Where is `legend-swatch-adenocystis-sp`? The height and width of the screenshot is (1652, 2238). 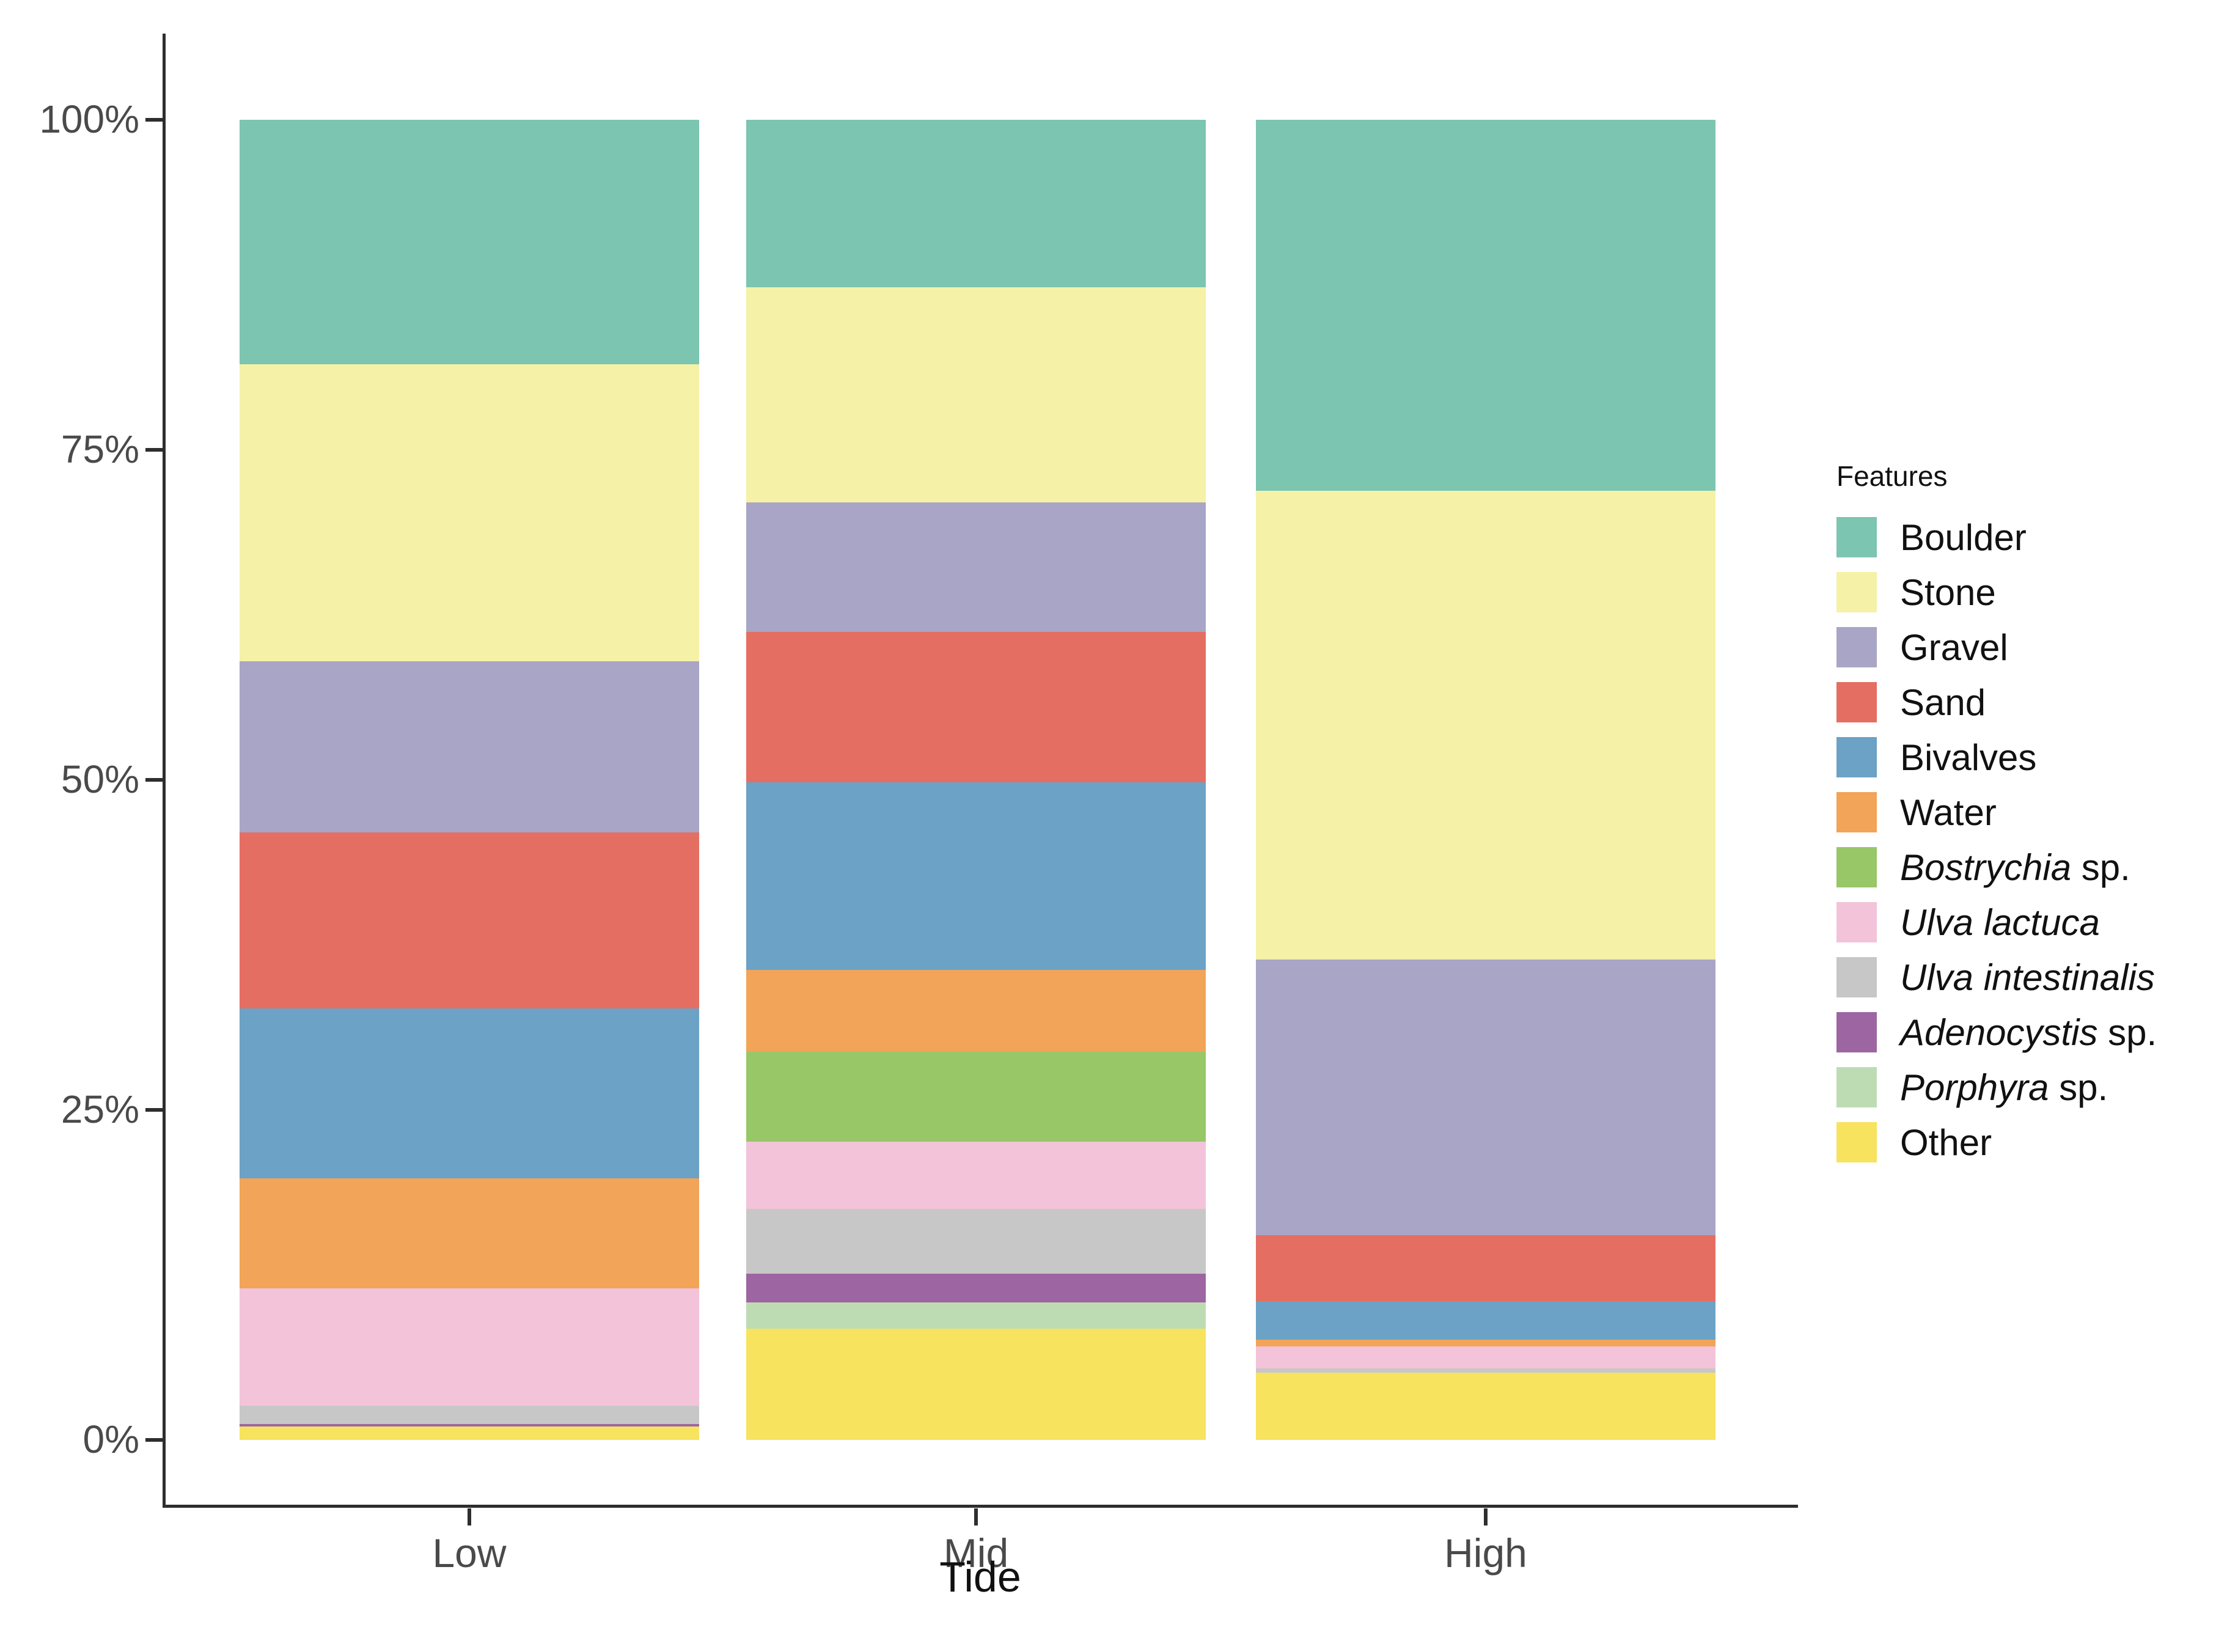
legend-swatch-adenocystis-sp is located at coordinates (1856, 1032).